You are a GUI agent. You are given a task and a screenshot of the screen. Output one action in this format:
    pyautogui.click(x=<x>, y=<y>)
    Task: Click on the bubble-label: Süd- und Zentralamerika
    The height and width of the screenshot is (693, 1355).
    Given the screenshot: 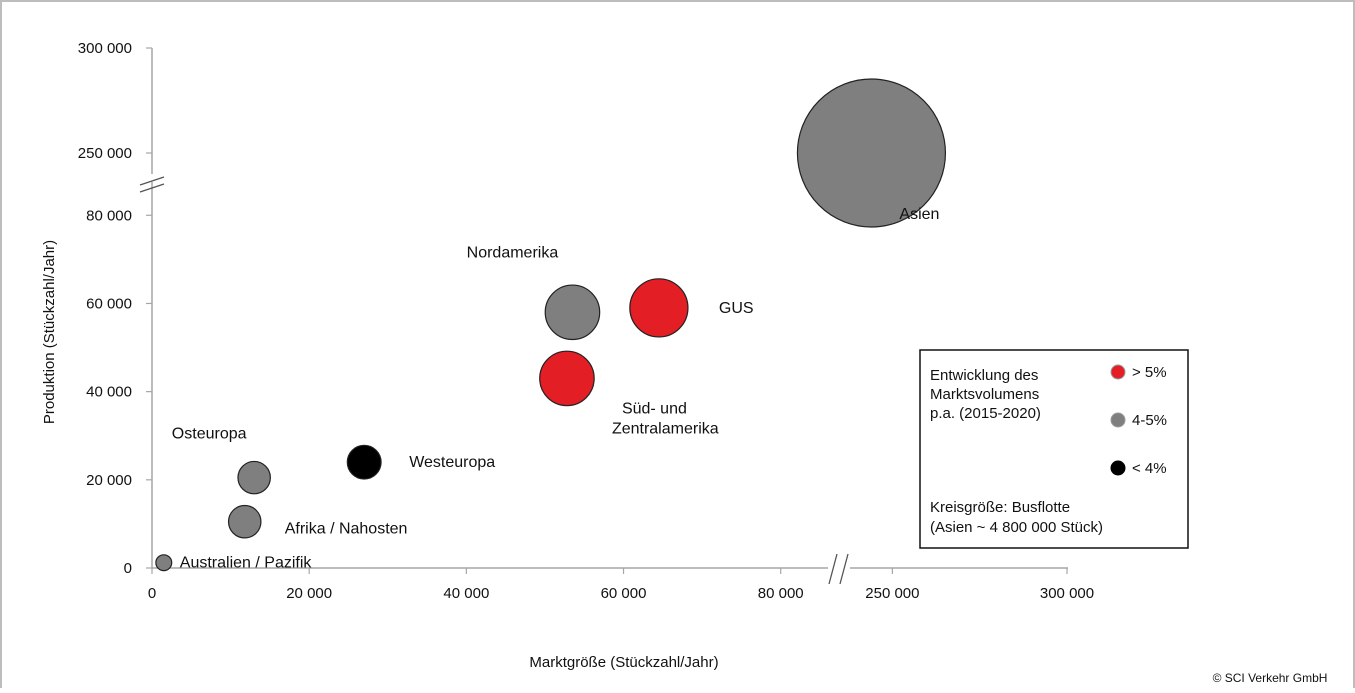 What is the action you would take?
    pyautogui.click(x=665, y=418)
    